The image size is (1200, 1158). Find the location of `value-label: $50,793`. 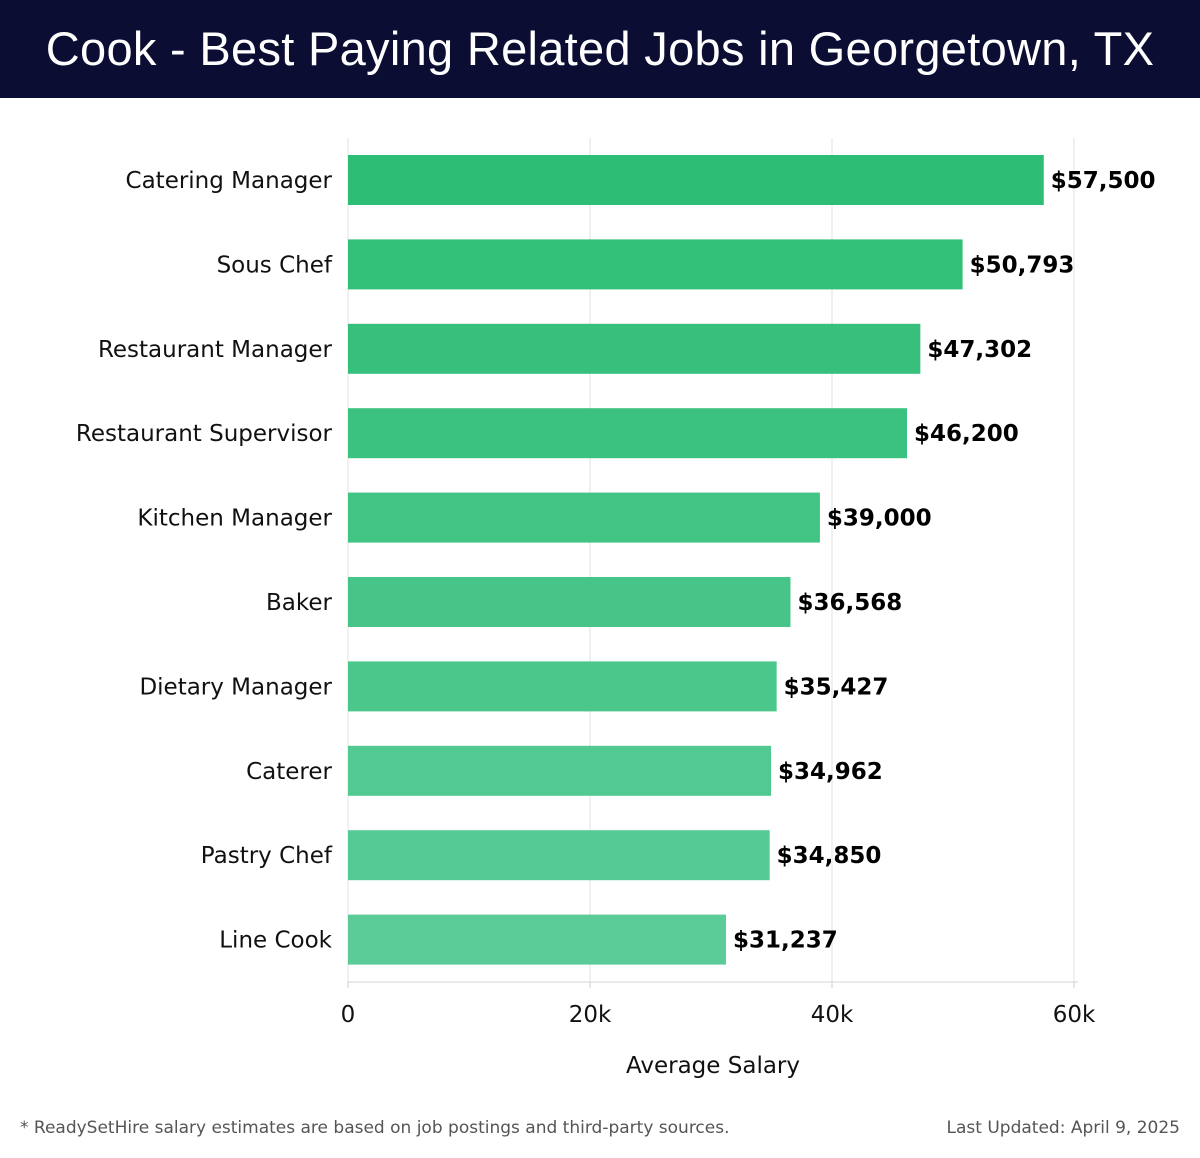

value-label: $50,793 is located at coordinates (1022, 265).